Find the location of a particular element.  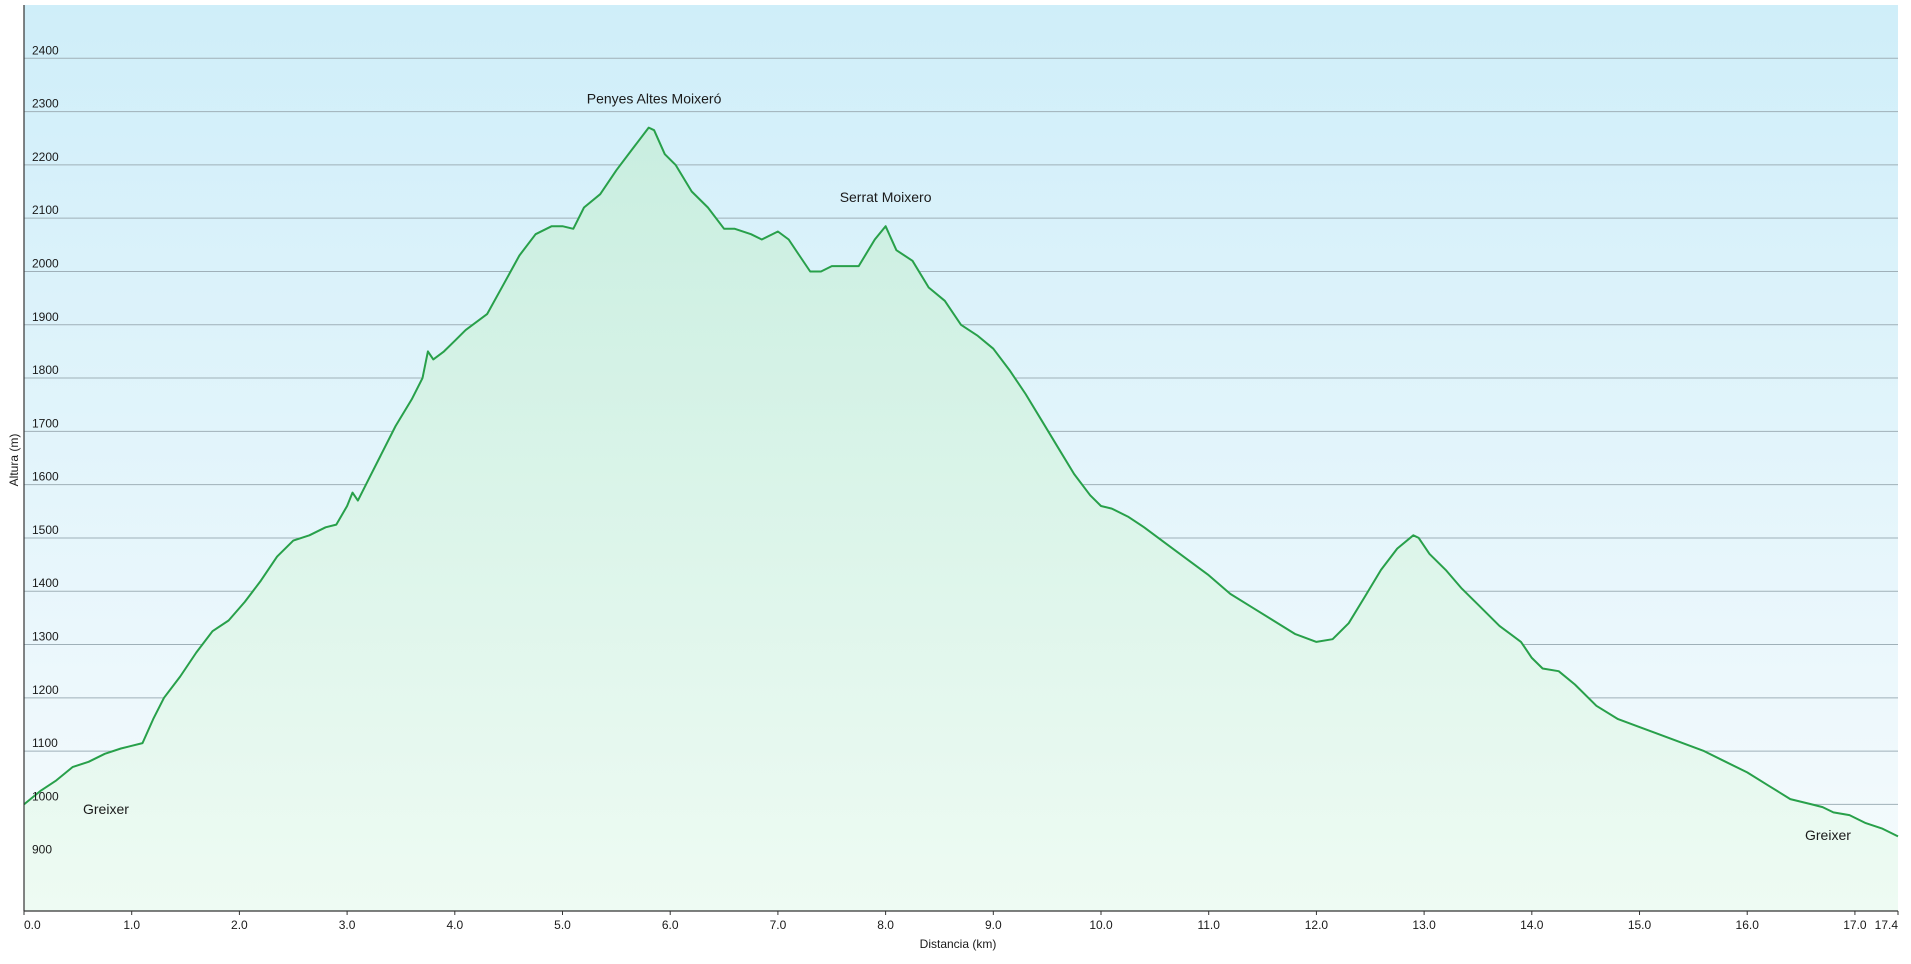

x-tick-label: 13.0 is located at coordinates (1424, 925).